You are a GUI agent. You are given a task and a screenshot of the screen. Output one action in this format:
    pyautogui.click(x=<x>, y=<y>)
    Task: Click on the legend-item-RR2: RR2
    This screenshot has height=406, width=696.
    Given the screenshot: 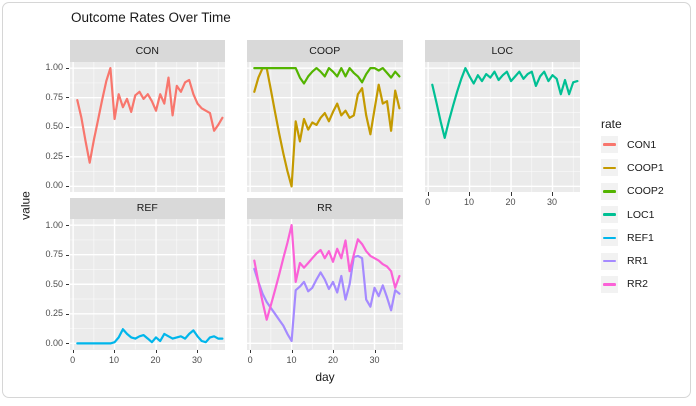 What is the action you would take?
    pyautogui.click(x=647, y=284)
    